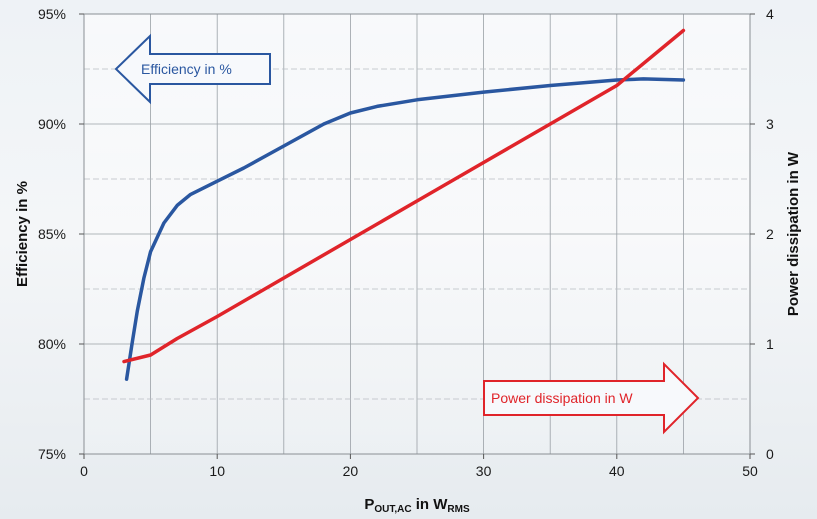  I want to click on x-tick-label: 20, so click(351, 471).